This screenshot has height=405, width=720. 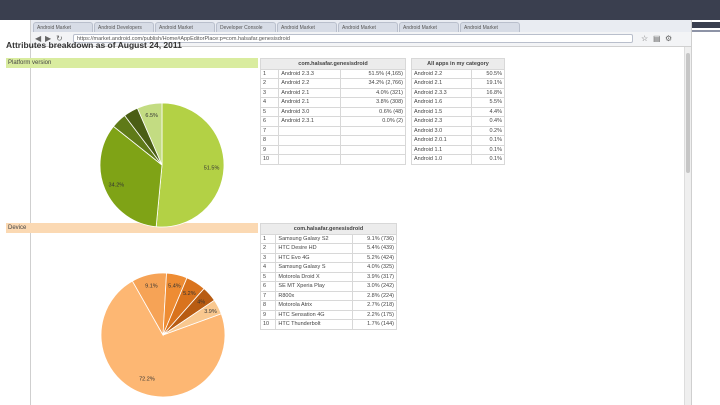 I want to click on page-menu-icon: ▤, so click(x=657, y=38).